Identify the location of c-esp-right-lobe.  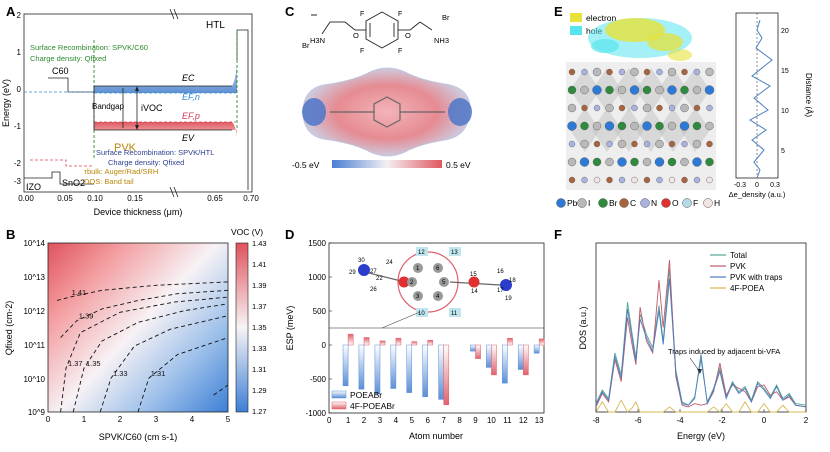
(460, 112).